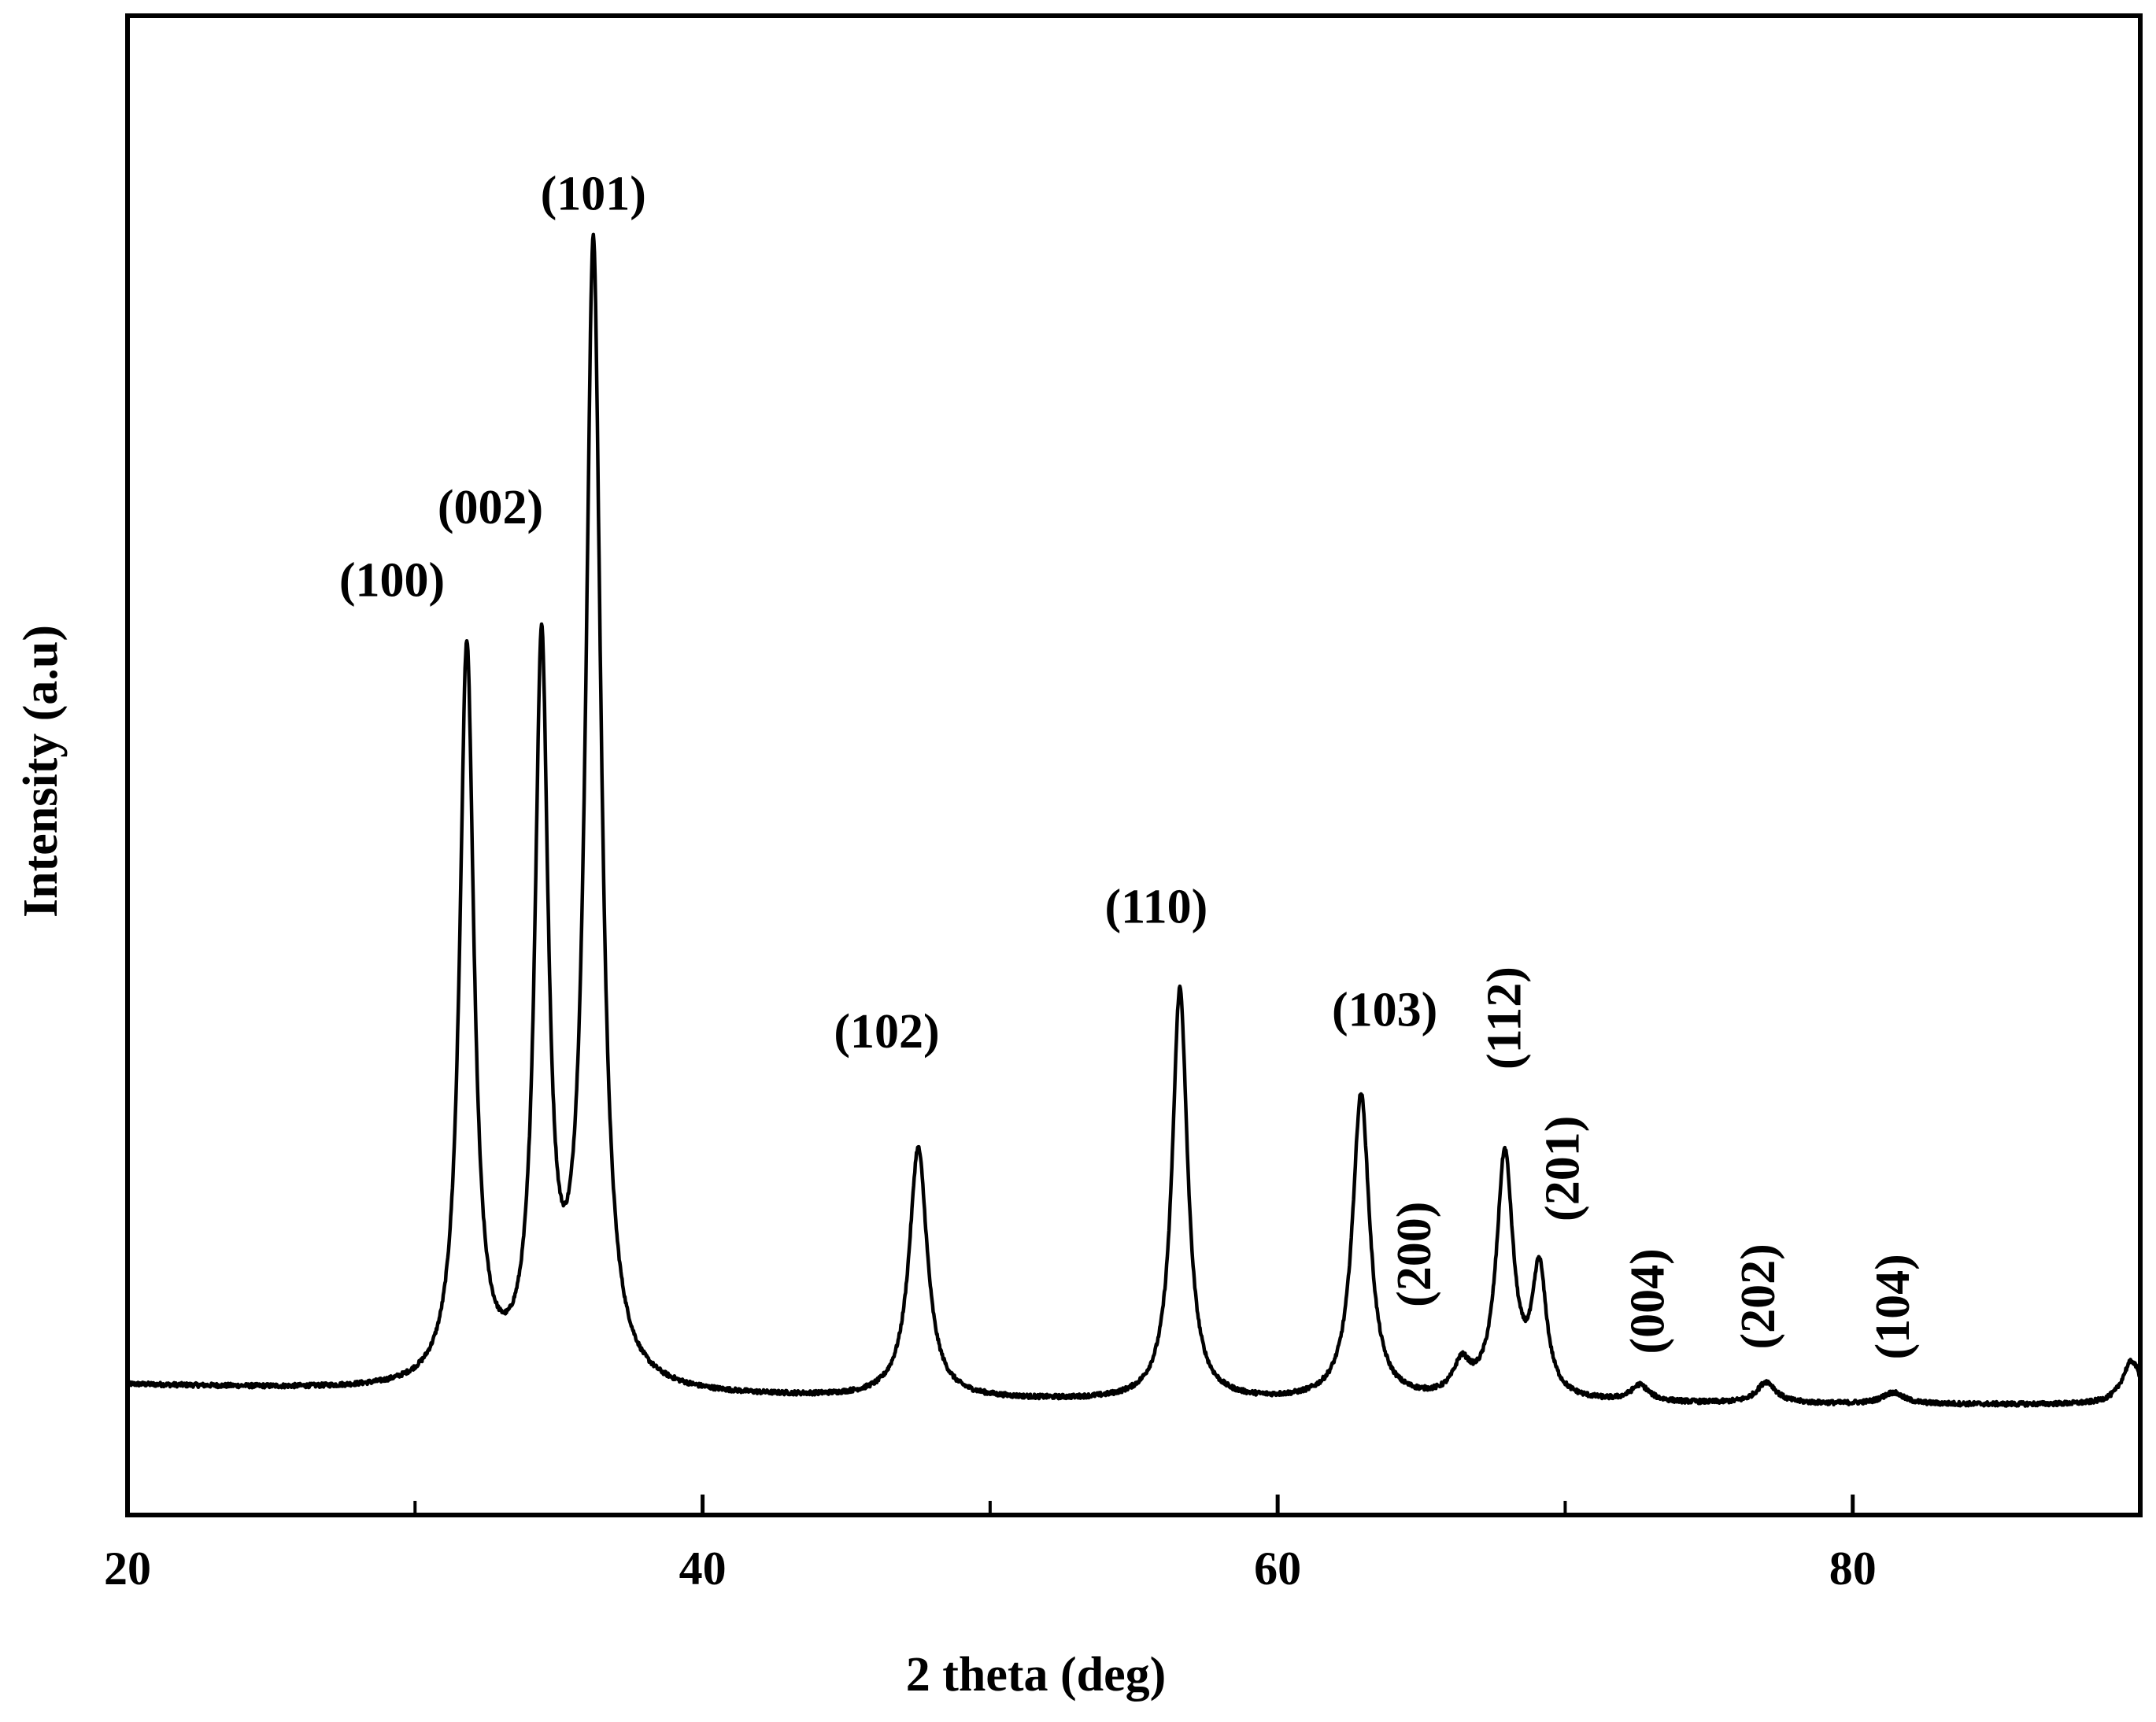 This screenshot has height=1722, width=2156. What do you see at coordinates (1036, 1675) in the screenshot?
I see `x-axis-label: 2 theta (deg)` at bounding box center [1036, 1675].